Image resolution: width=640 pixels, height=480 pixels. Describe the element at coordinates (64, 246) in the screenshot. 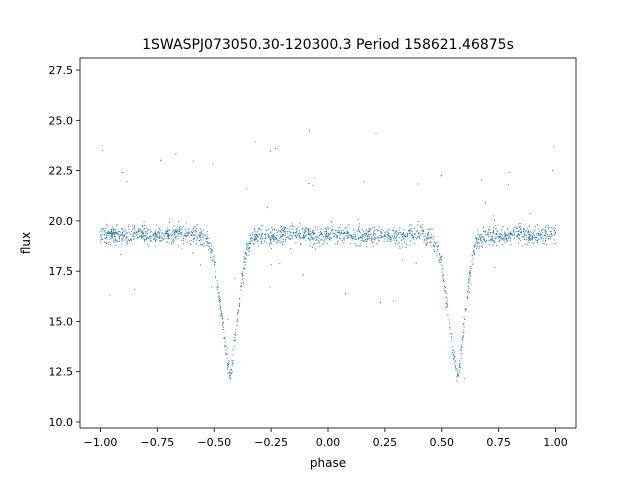

I see `y-axis-ticks: 10.012.515.017.520.022.525.027.5` at that location.